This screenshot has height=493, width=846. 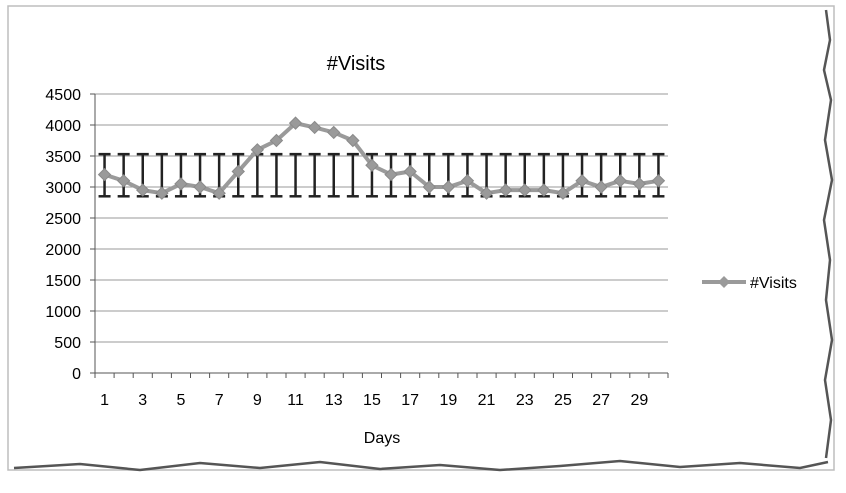 What do you see at coordinates (257, 400) in the screenshot?
I see `x-tick-label: 9` at bounding box center [257, 400].